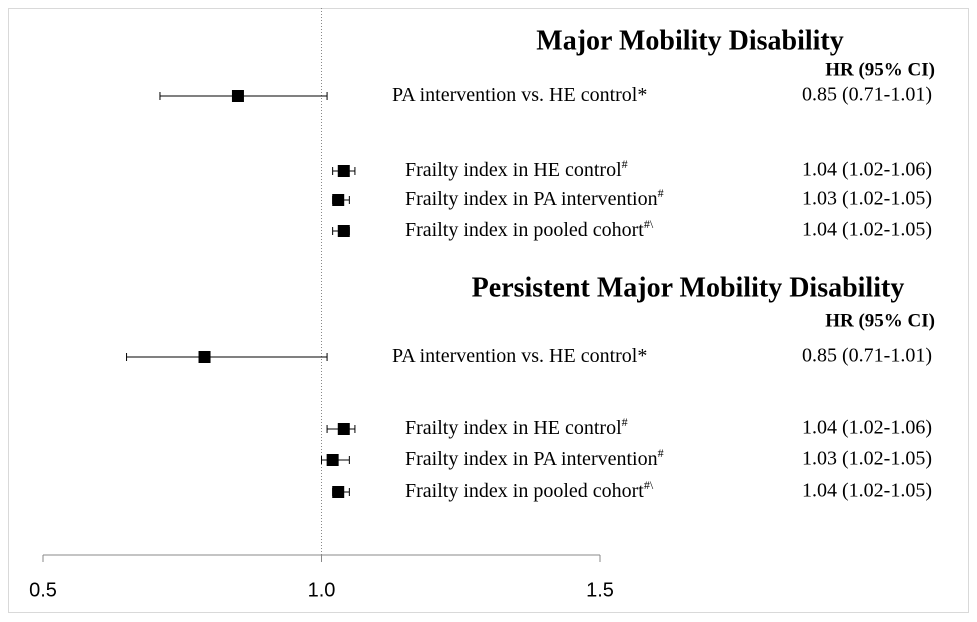 The width and height of the screenshot is (977, 622). Describe the element at coordinates (43, 590) in the screenshot. I see `x-tick-label: 0.5` at that location.